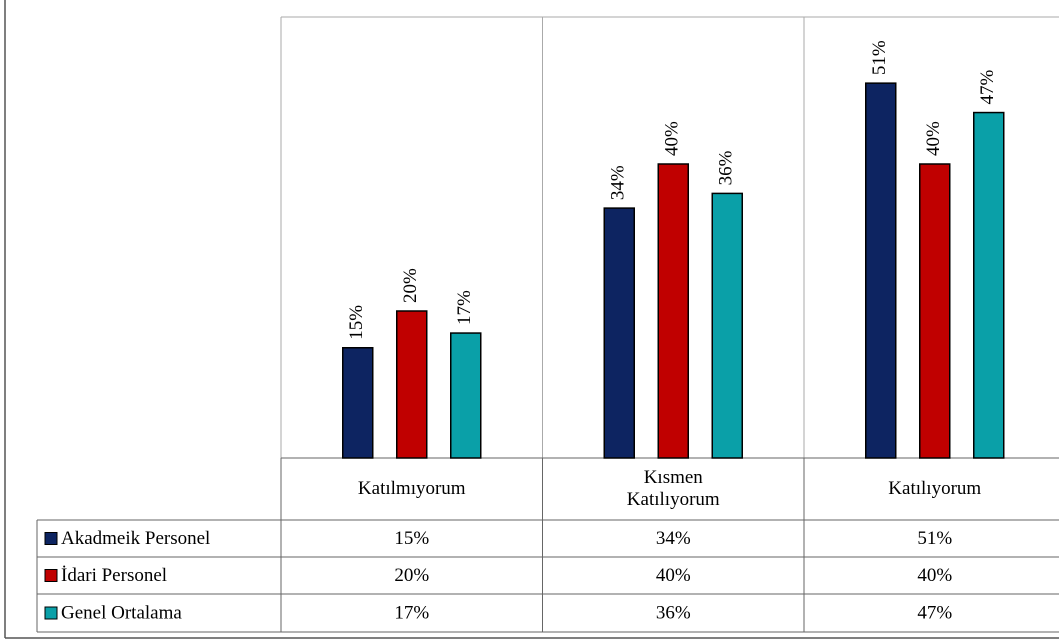  I want to click on x-tick-label-text: Kısmen Katılıyorum, so click(673, 488).